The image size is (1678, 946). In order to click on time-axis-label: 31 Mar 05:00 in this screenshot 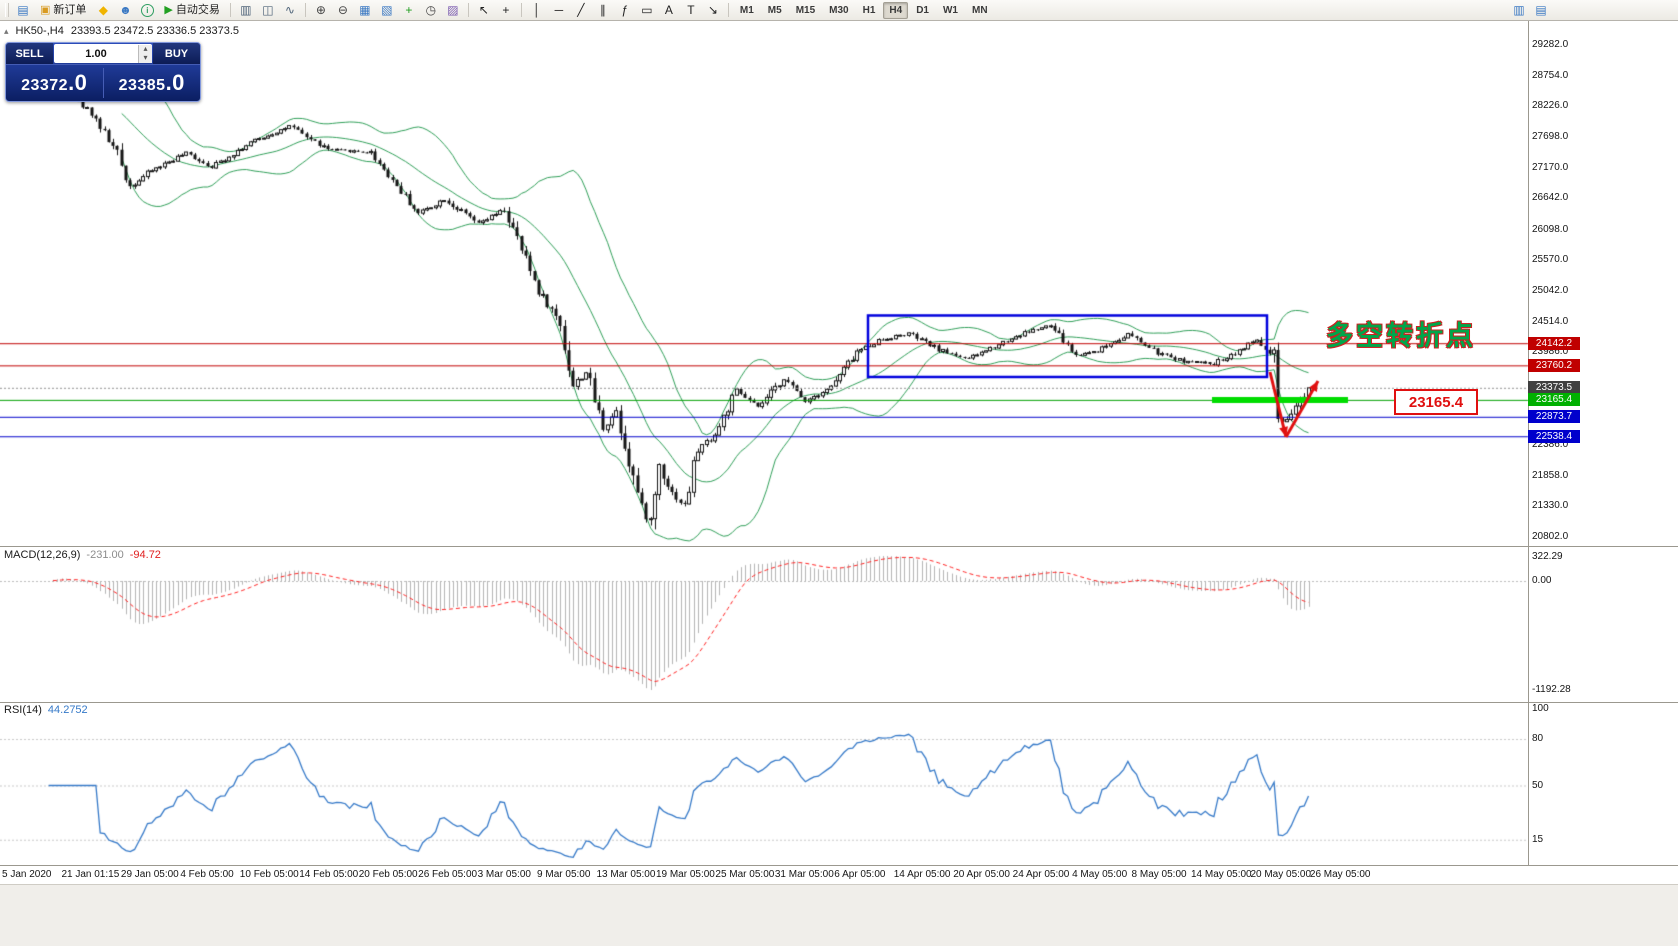, I will do `click(804, 874)`.